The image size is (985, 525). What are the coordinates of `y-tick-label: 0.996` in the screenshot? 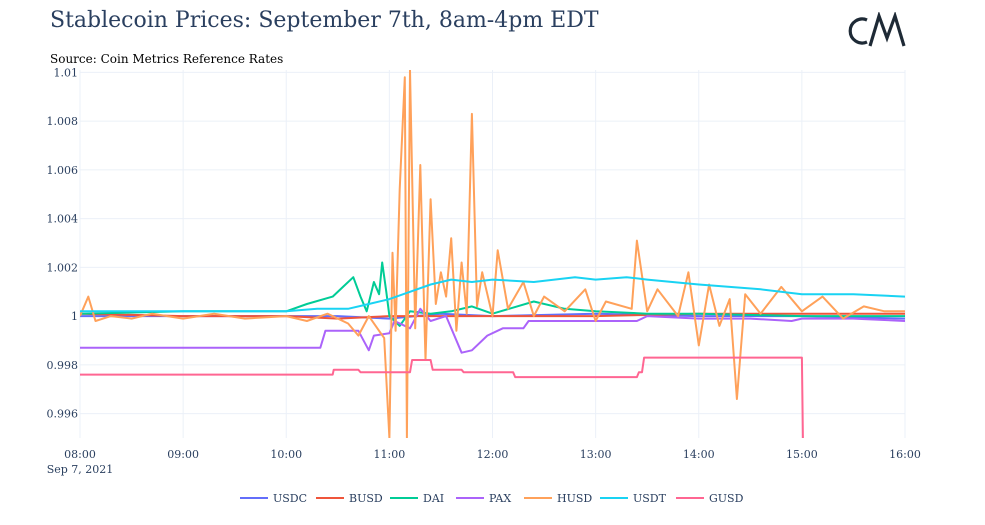 It's located at (63, 414).